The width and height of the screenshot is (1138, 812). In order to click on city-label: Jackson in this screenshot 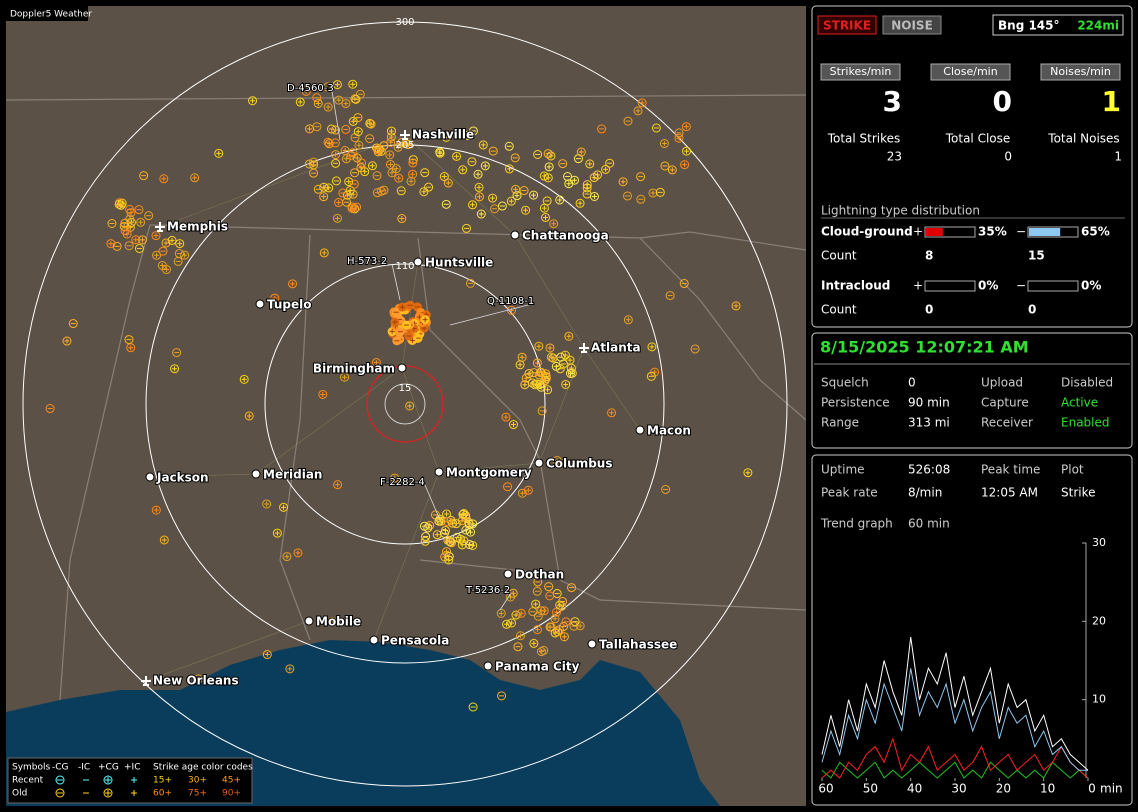, I will do `click(182, 478)`.